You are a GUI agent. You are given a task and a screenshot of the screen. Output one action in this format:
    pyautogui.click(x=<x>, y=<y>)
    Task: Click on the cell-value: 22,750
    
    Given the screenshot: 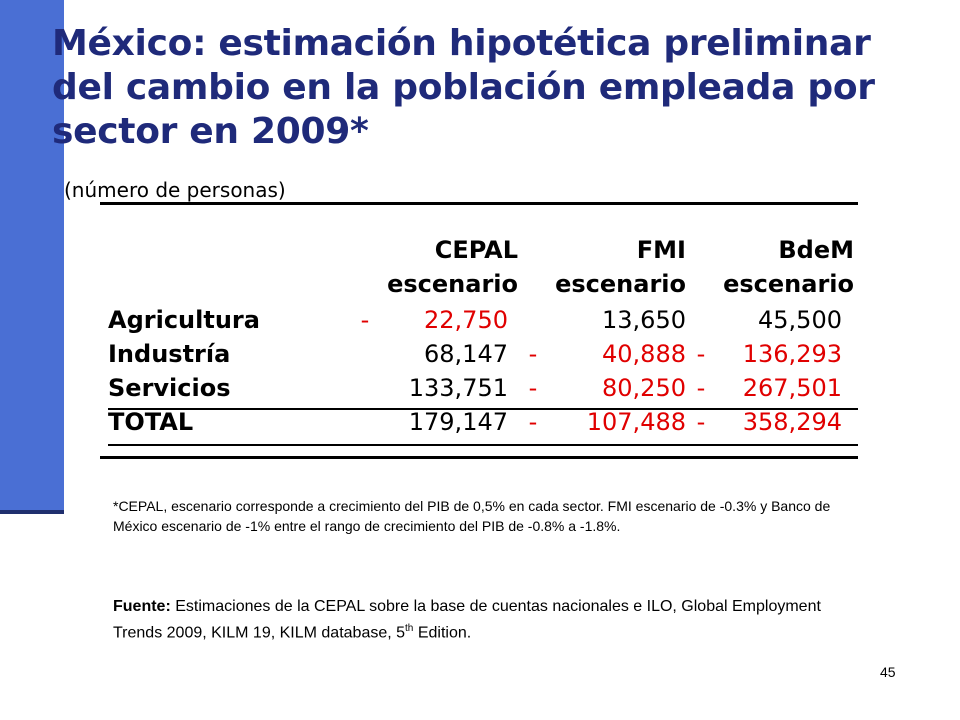 What is the action you would take?
    pyautogui.click(x=466, y=320)
    